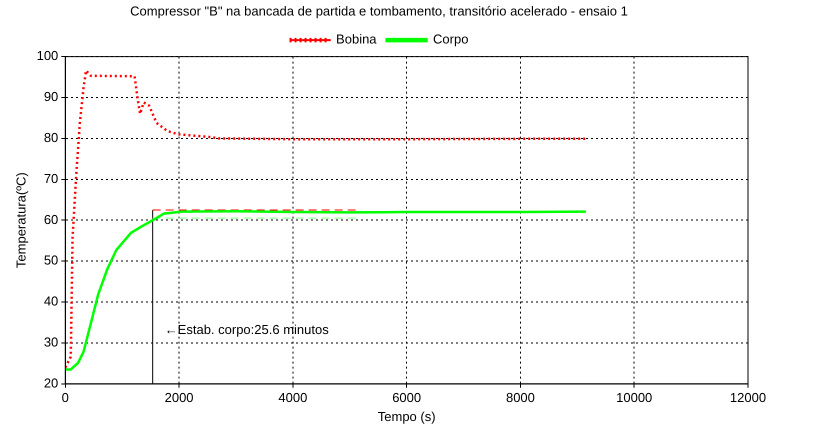 This screenshot has width=818, height=425. What do you see at coordinates (47, 56) in the screenshot?
I see `y-tick-label: 100` at bounding box center [47, 56].